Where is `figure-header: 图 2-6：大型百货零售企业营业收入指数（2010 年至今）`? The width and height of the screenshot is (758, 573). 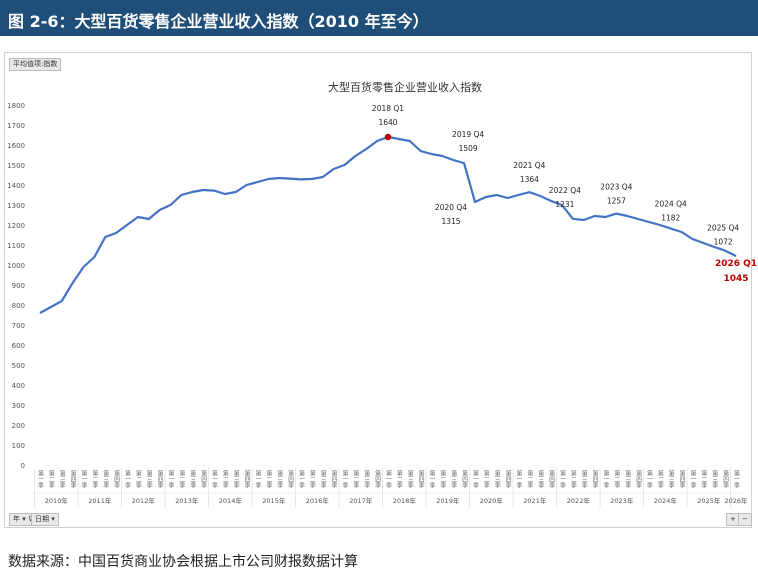
figure-header: 图 2-6：大型百货零售企业营业收入指数（2010 年至今） is located at coordinates (379, 18).